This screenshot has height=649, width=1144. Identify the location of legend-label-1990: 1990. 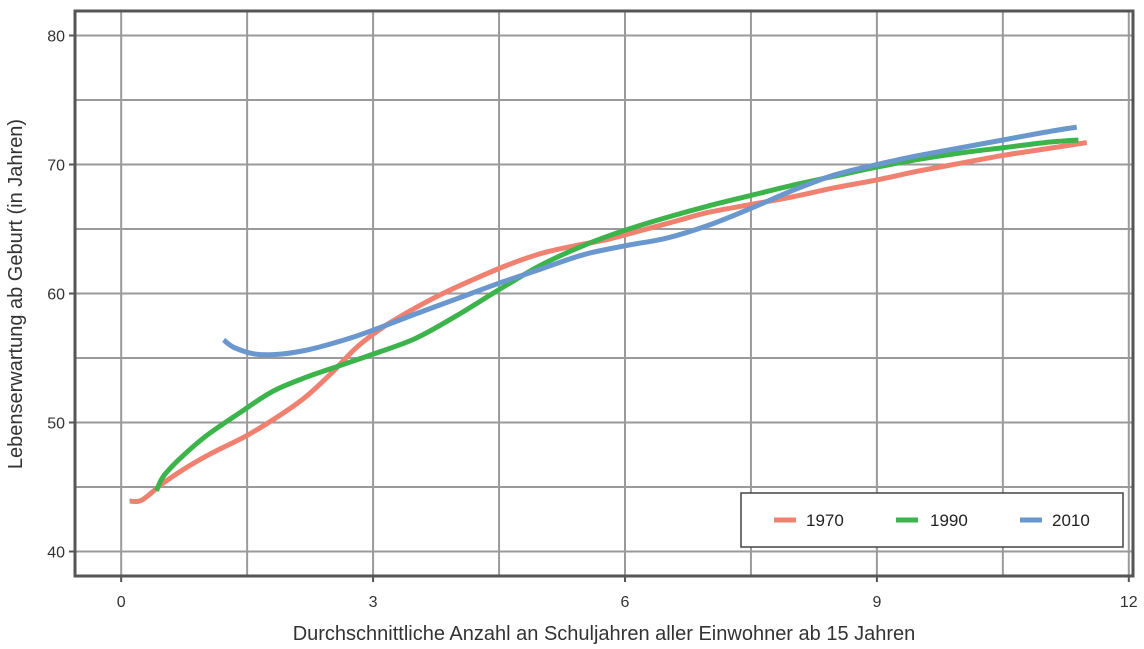
(949, 520).